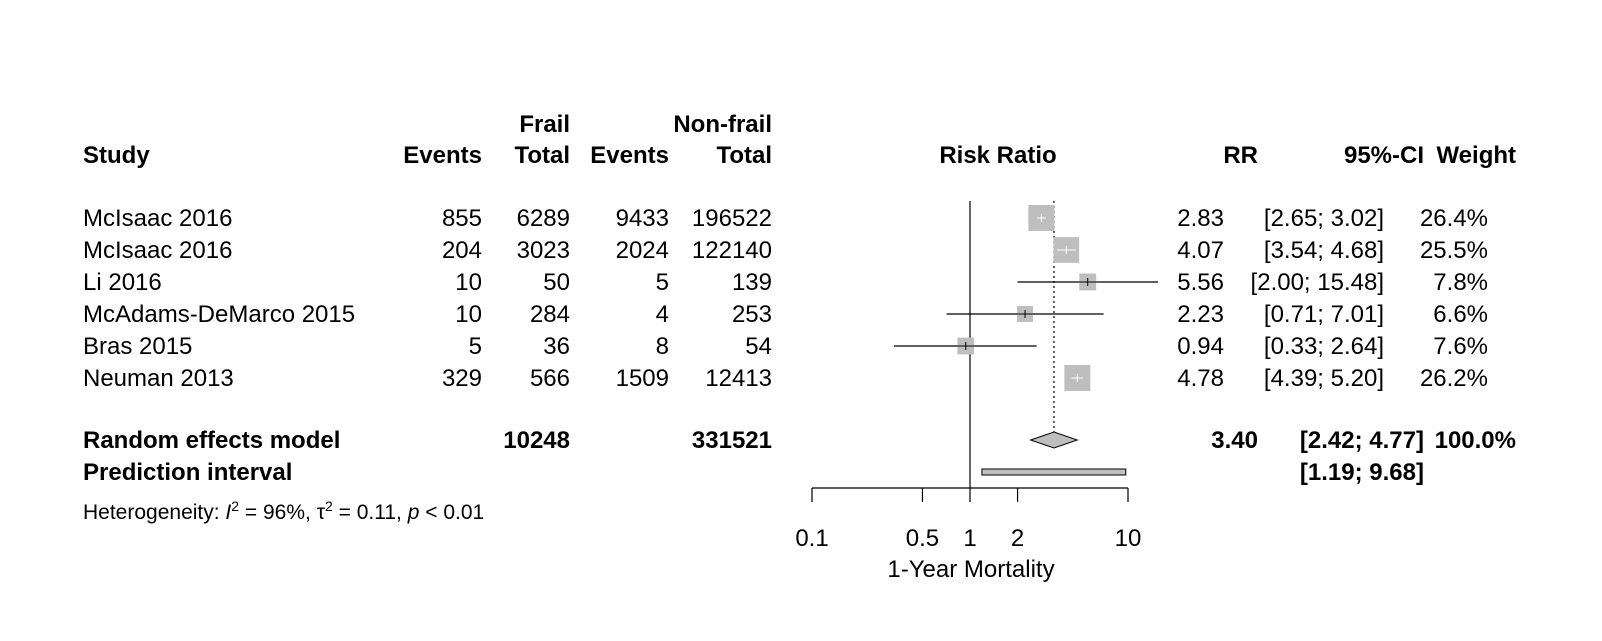 The image size is (1602, 641). I want to click on x-tick-label: 2, so click(1017, 538).